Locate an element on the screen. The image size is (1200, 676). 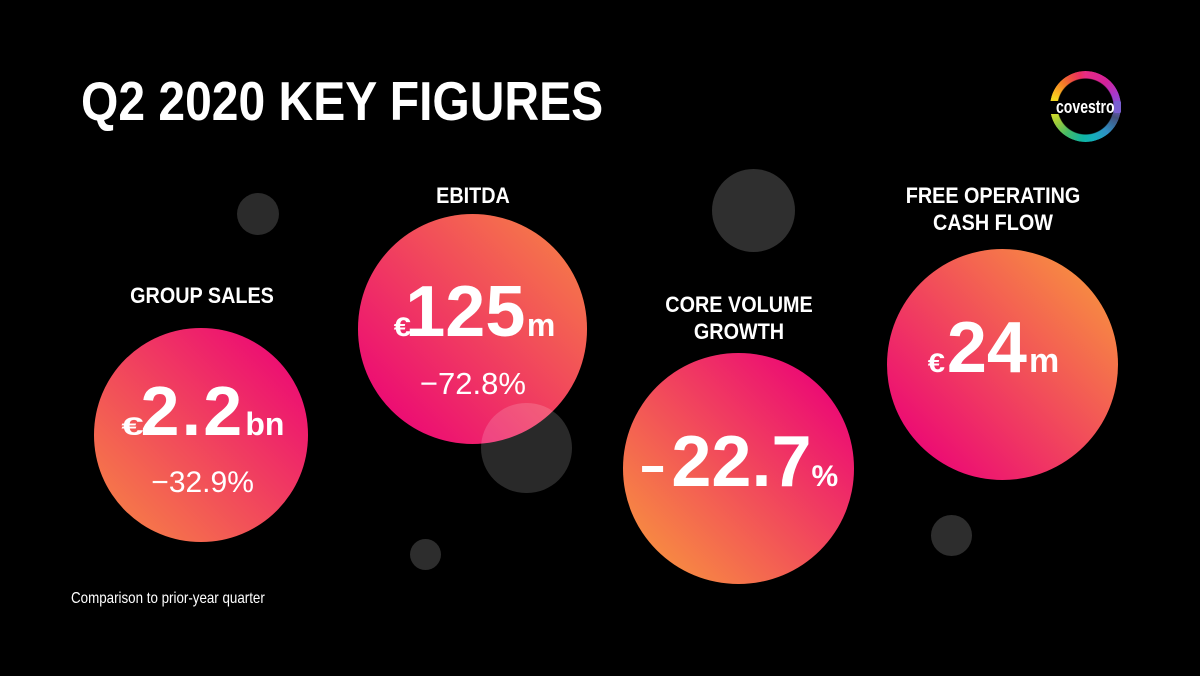
kpi-label-line: CORE VOLUME is located at coordinates (739, 304).